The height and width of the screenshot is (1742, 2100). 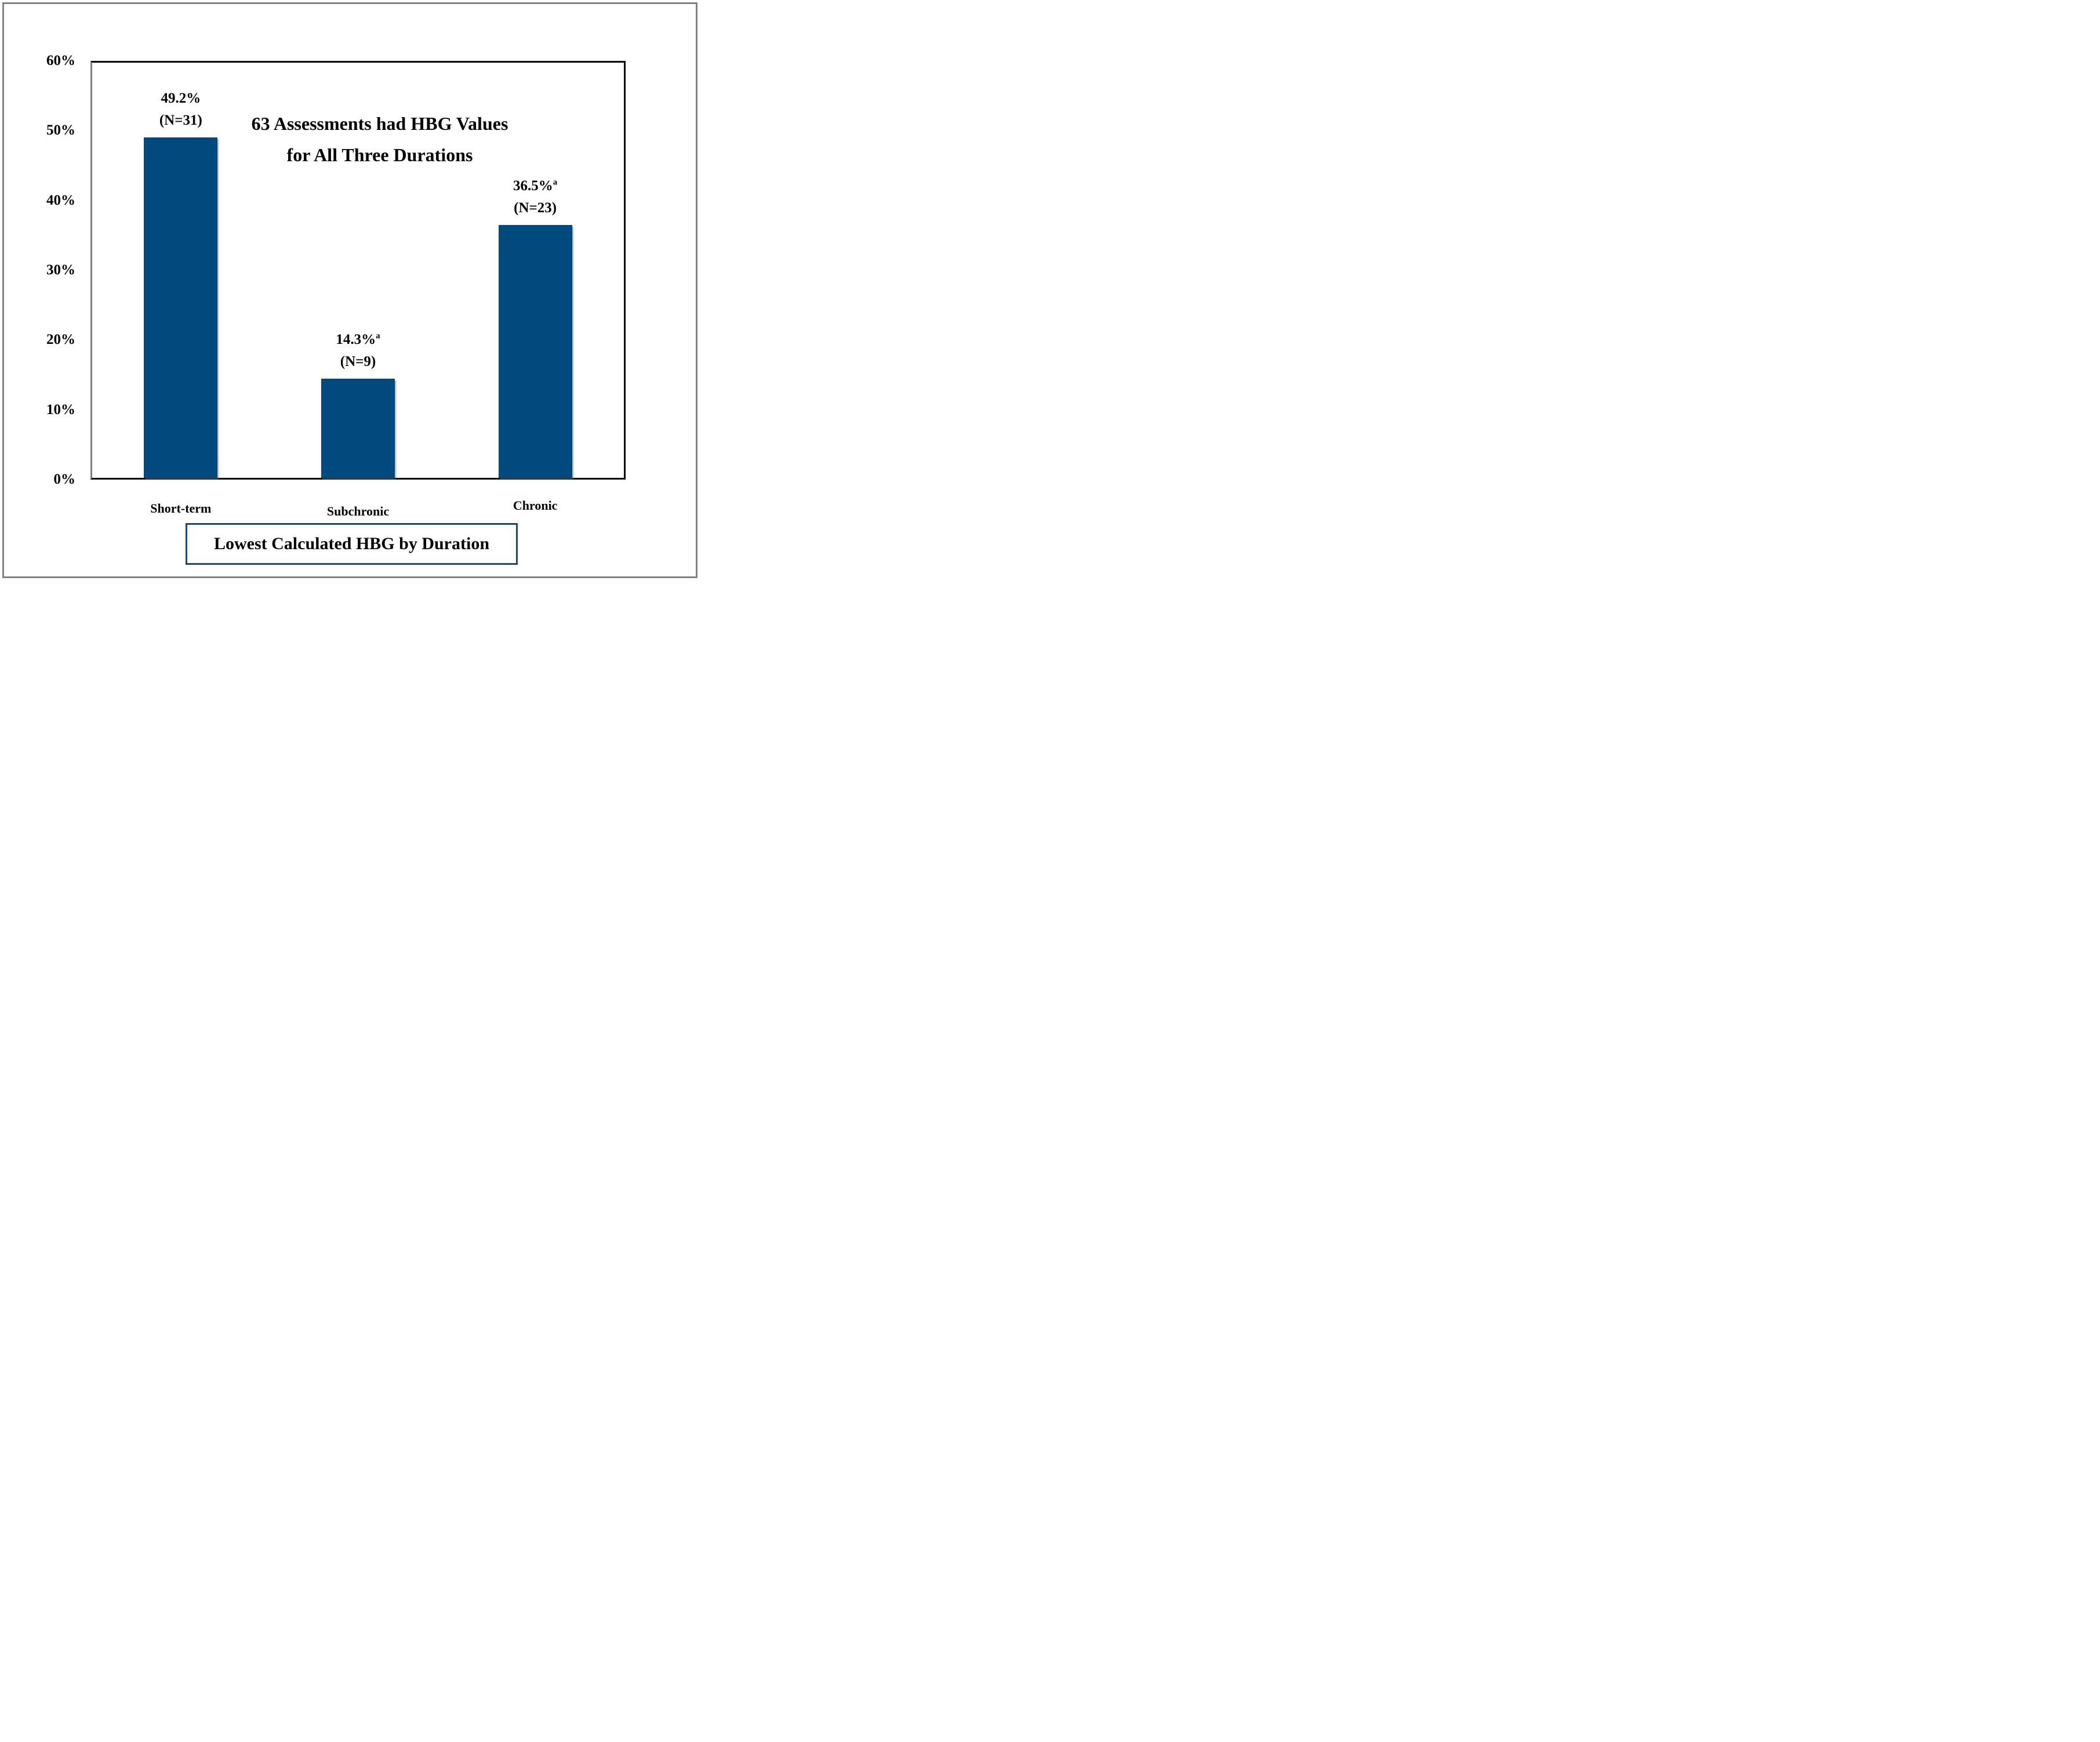 What do you see at coordinates (358, 340) in the screenshot?
I see `bar-percent-label: 14.3%a` at bounding box center [358, 340].